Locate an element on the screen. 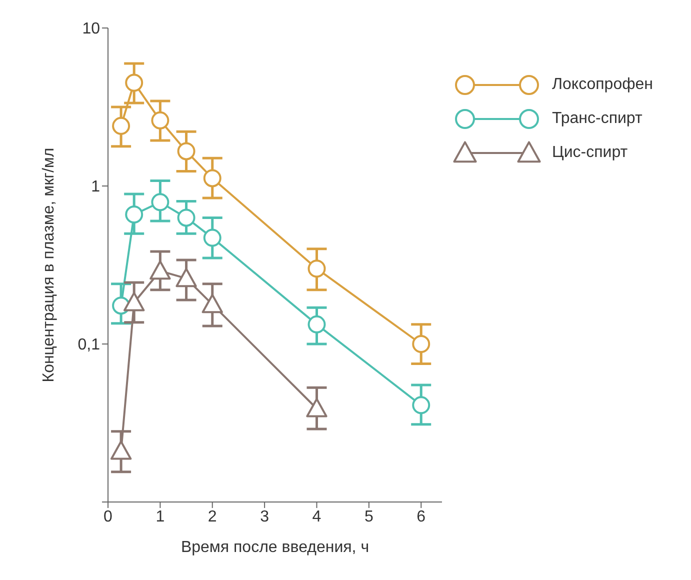  y-tick-label: 1 is located at coordinates (95, 187).